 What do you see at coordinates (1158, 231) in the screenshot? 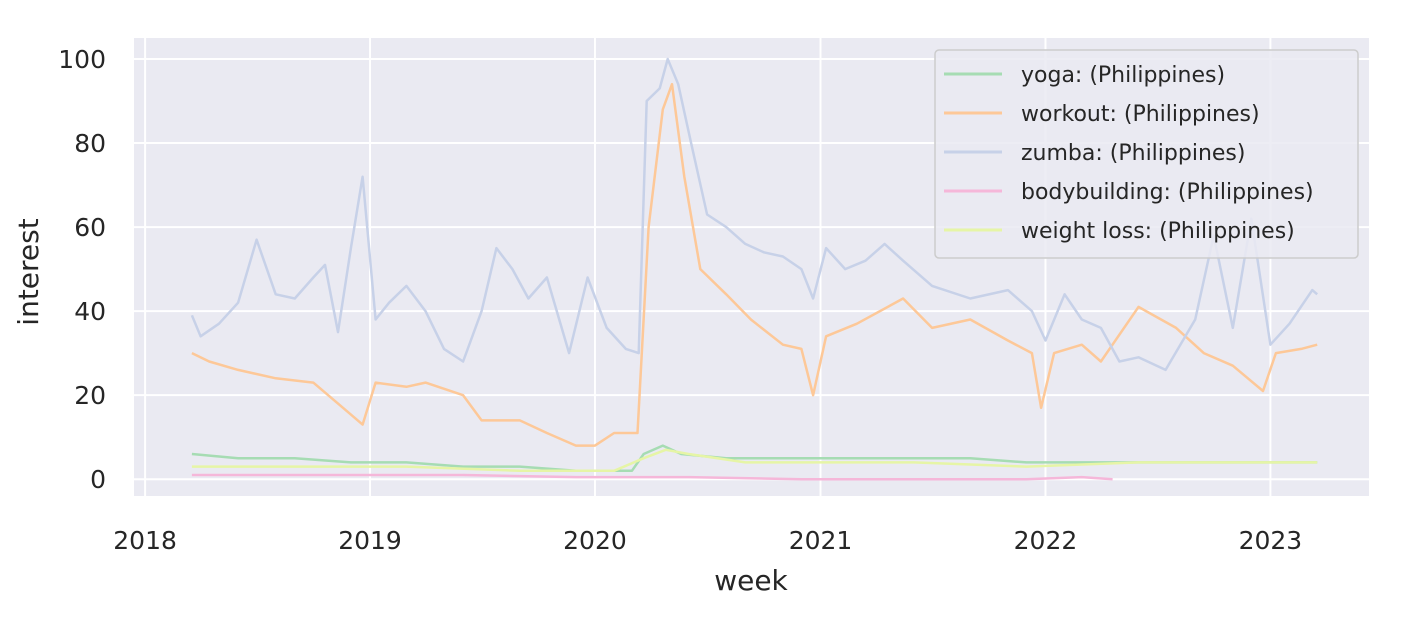
I see `legend-label-4: weight loss: (Philippines)` at bounding box center [1158, 231].